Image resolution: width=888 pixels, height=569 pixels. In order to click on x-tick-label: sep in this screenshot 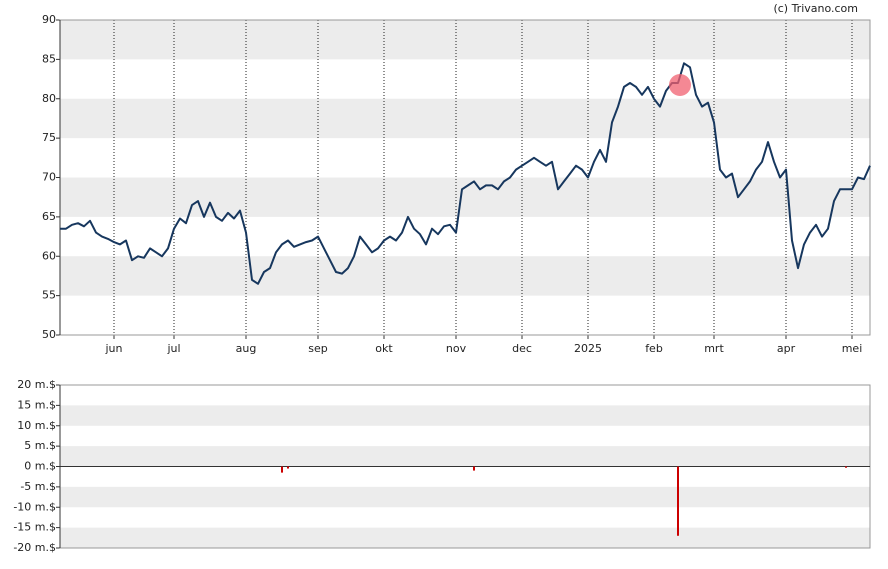, I will do `click(317, 348)`.